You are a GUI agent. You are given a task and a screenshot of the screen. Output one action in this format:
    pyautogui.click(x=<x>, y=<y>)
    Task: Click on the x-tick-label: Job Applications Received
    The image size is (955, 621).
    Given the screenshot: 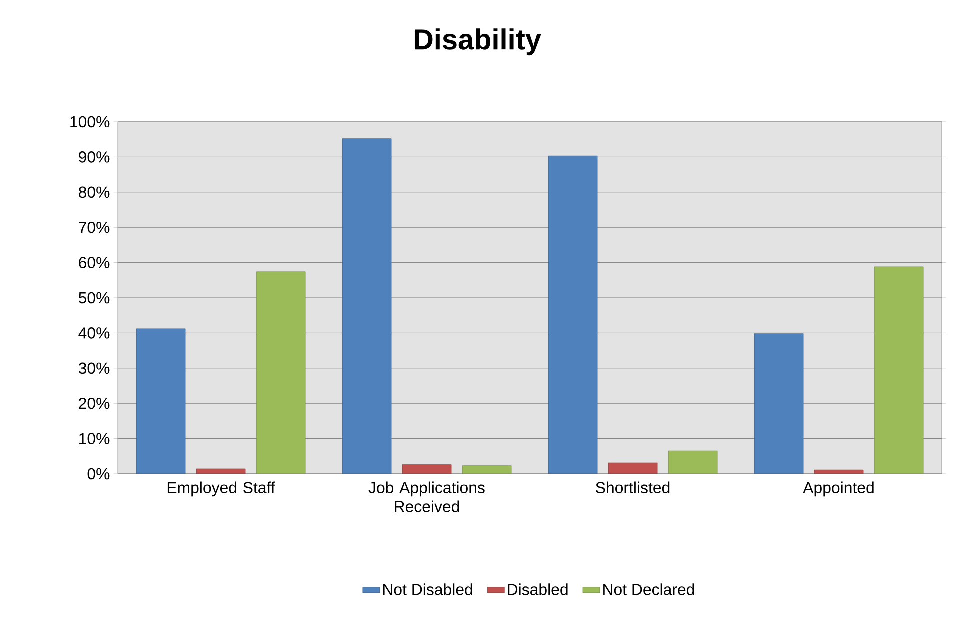 What is the action you would take?
    pyautogui.click(x=426, y=497)
    